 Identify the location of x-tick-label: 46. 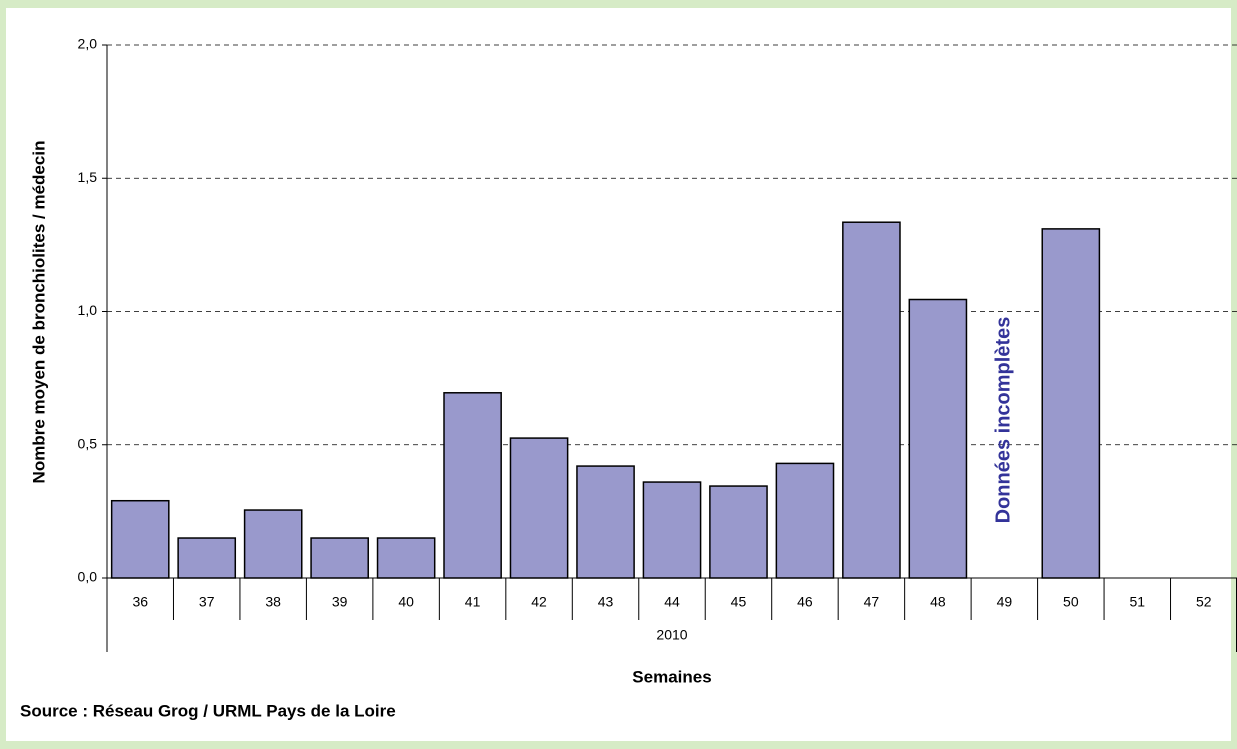
(805, 602).